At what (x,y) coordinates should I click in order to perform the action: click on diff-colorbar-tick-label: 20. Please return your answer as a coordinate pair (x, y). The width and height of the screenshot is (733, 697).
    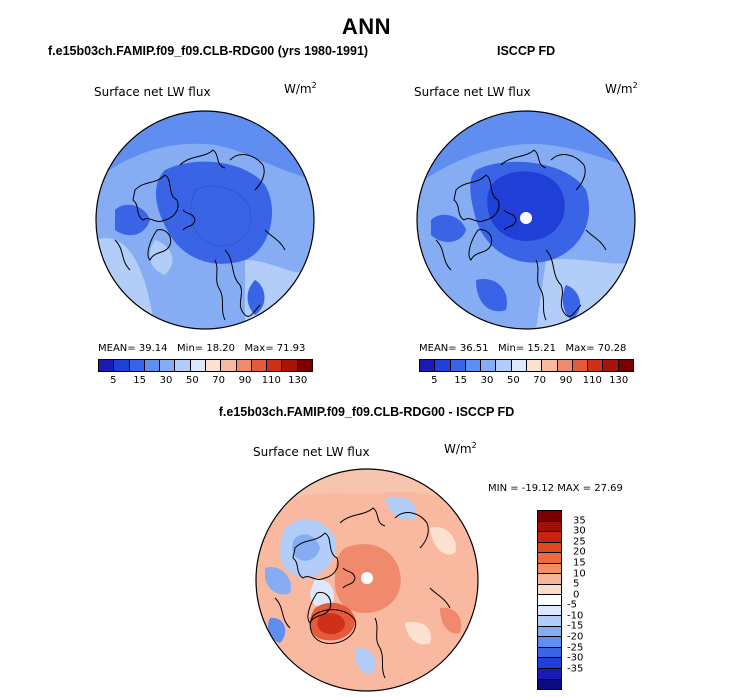
    Looking at the image, I should click on (579, 552).